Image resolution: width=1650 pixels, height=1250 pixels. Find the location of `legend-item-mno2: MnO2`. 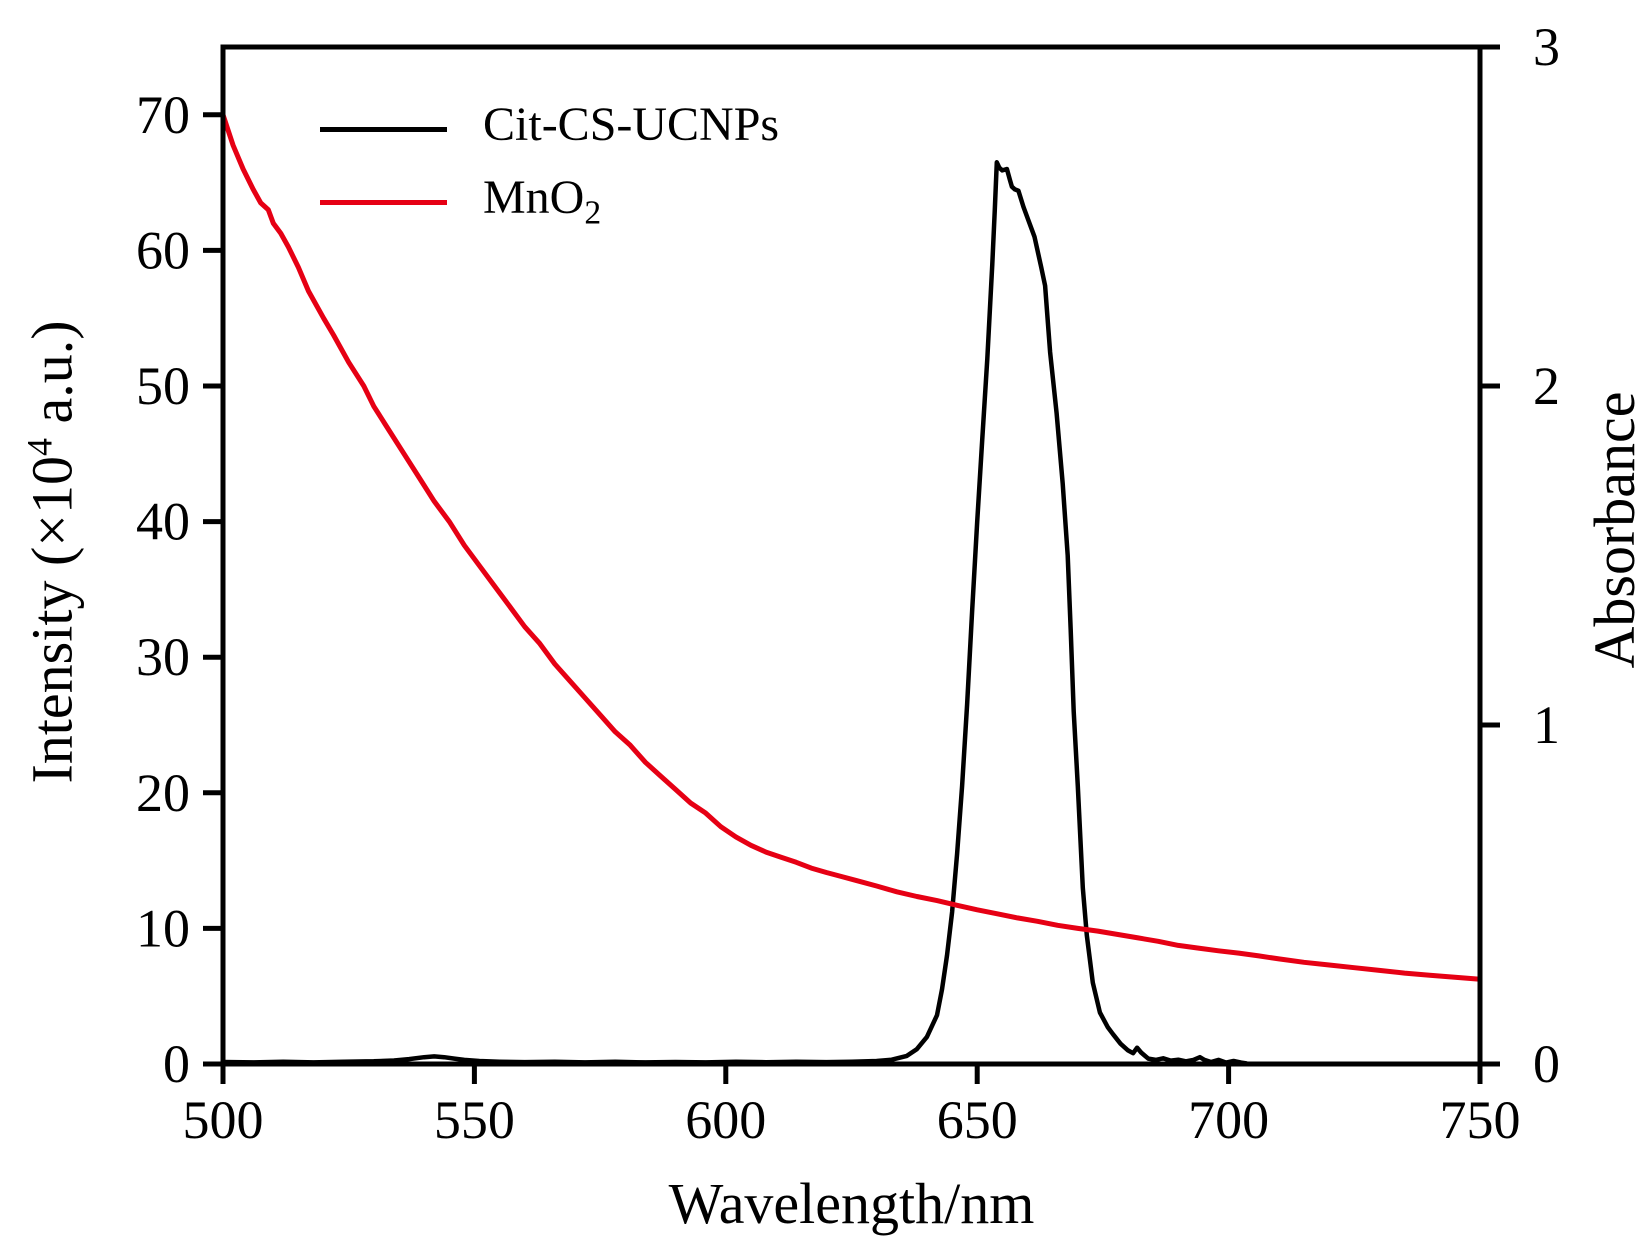

legend-item-mno2: MnO2 is located at coordinates (549, 202).